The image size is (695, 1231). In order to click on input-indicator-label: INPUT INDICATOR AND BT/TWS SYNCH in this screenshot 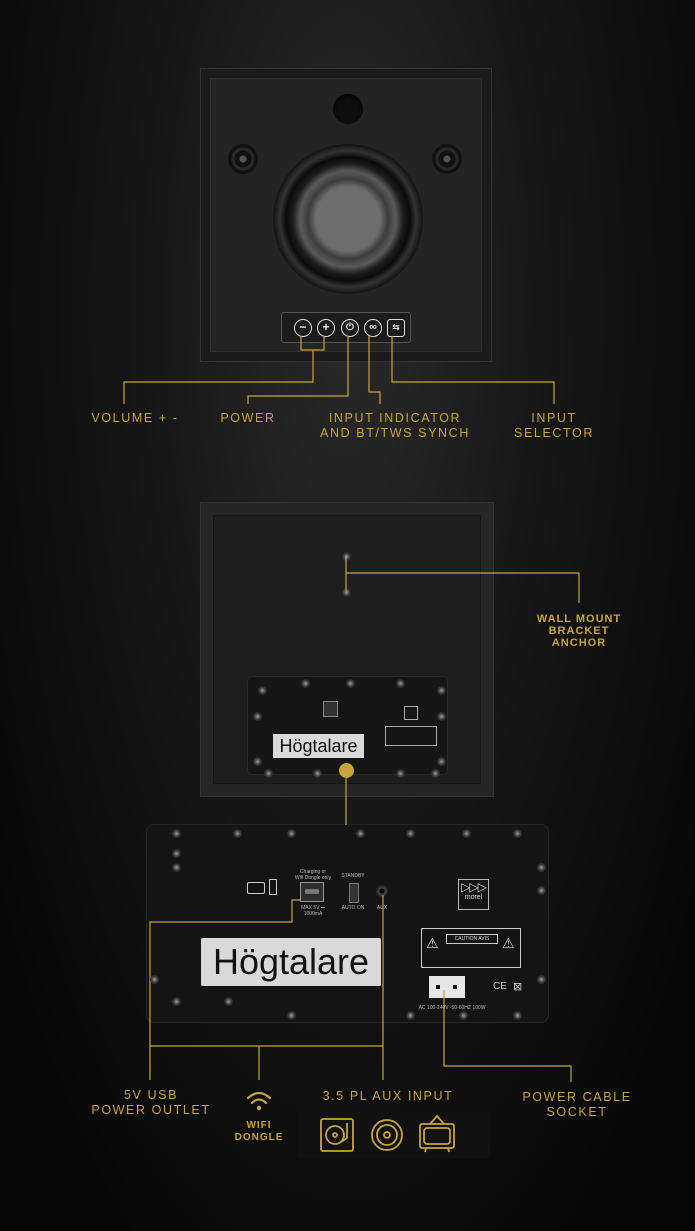, I will do `click(395, 425)`.